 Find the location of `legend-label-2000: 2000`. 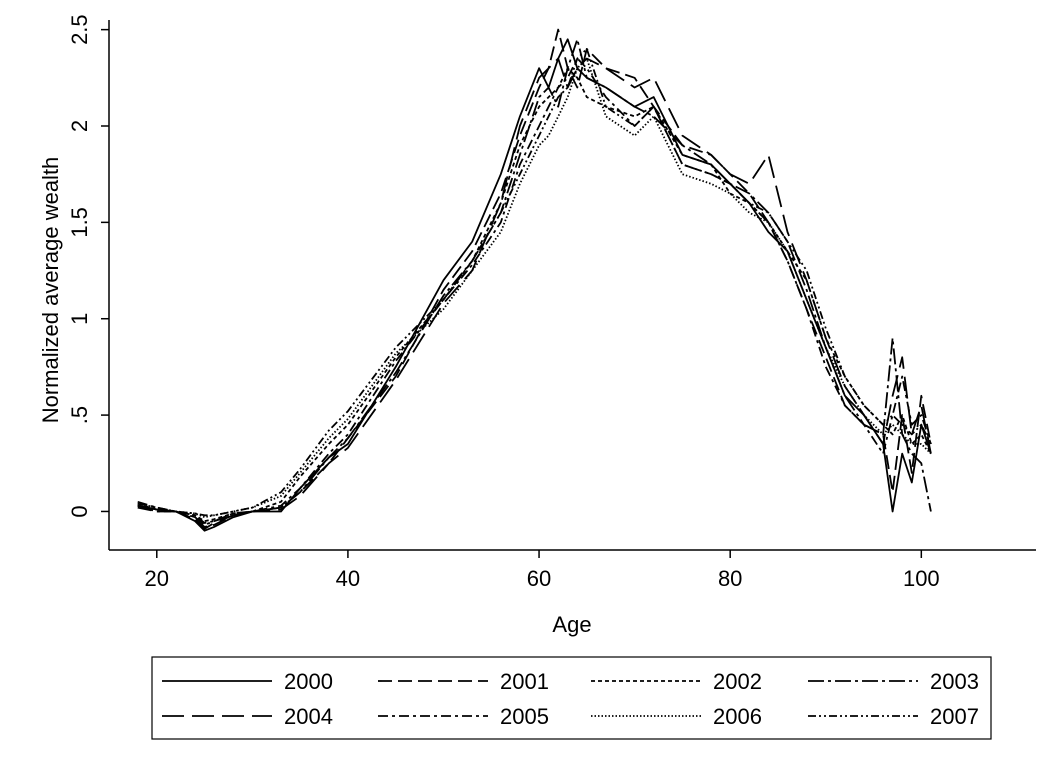

legend-label-2000: 2000 is located at coordinates (308, 681).